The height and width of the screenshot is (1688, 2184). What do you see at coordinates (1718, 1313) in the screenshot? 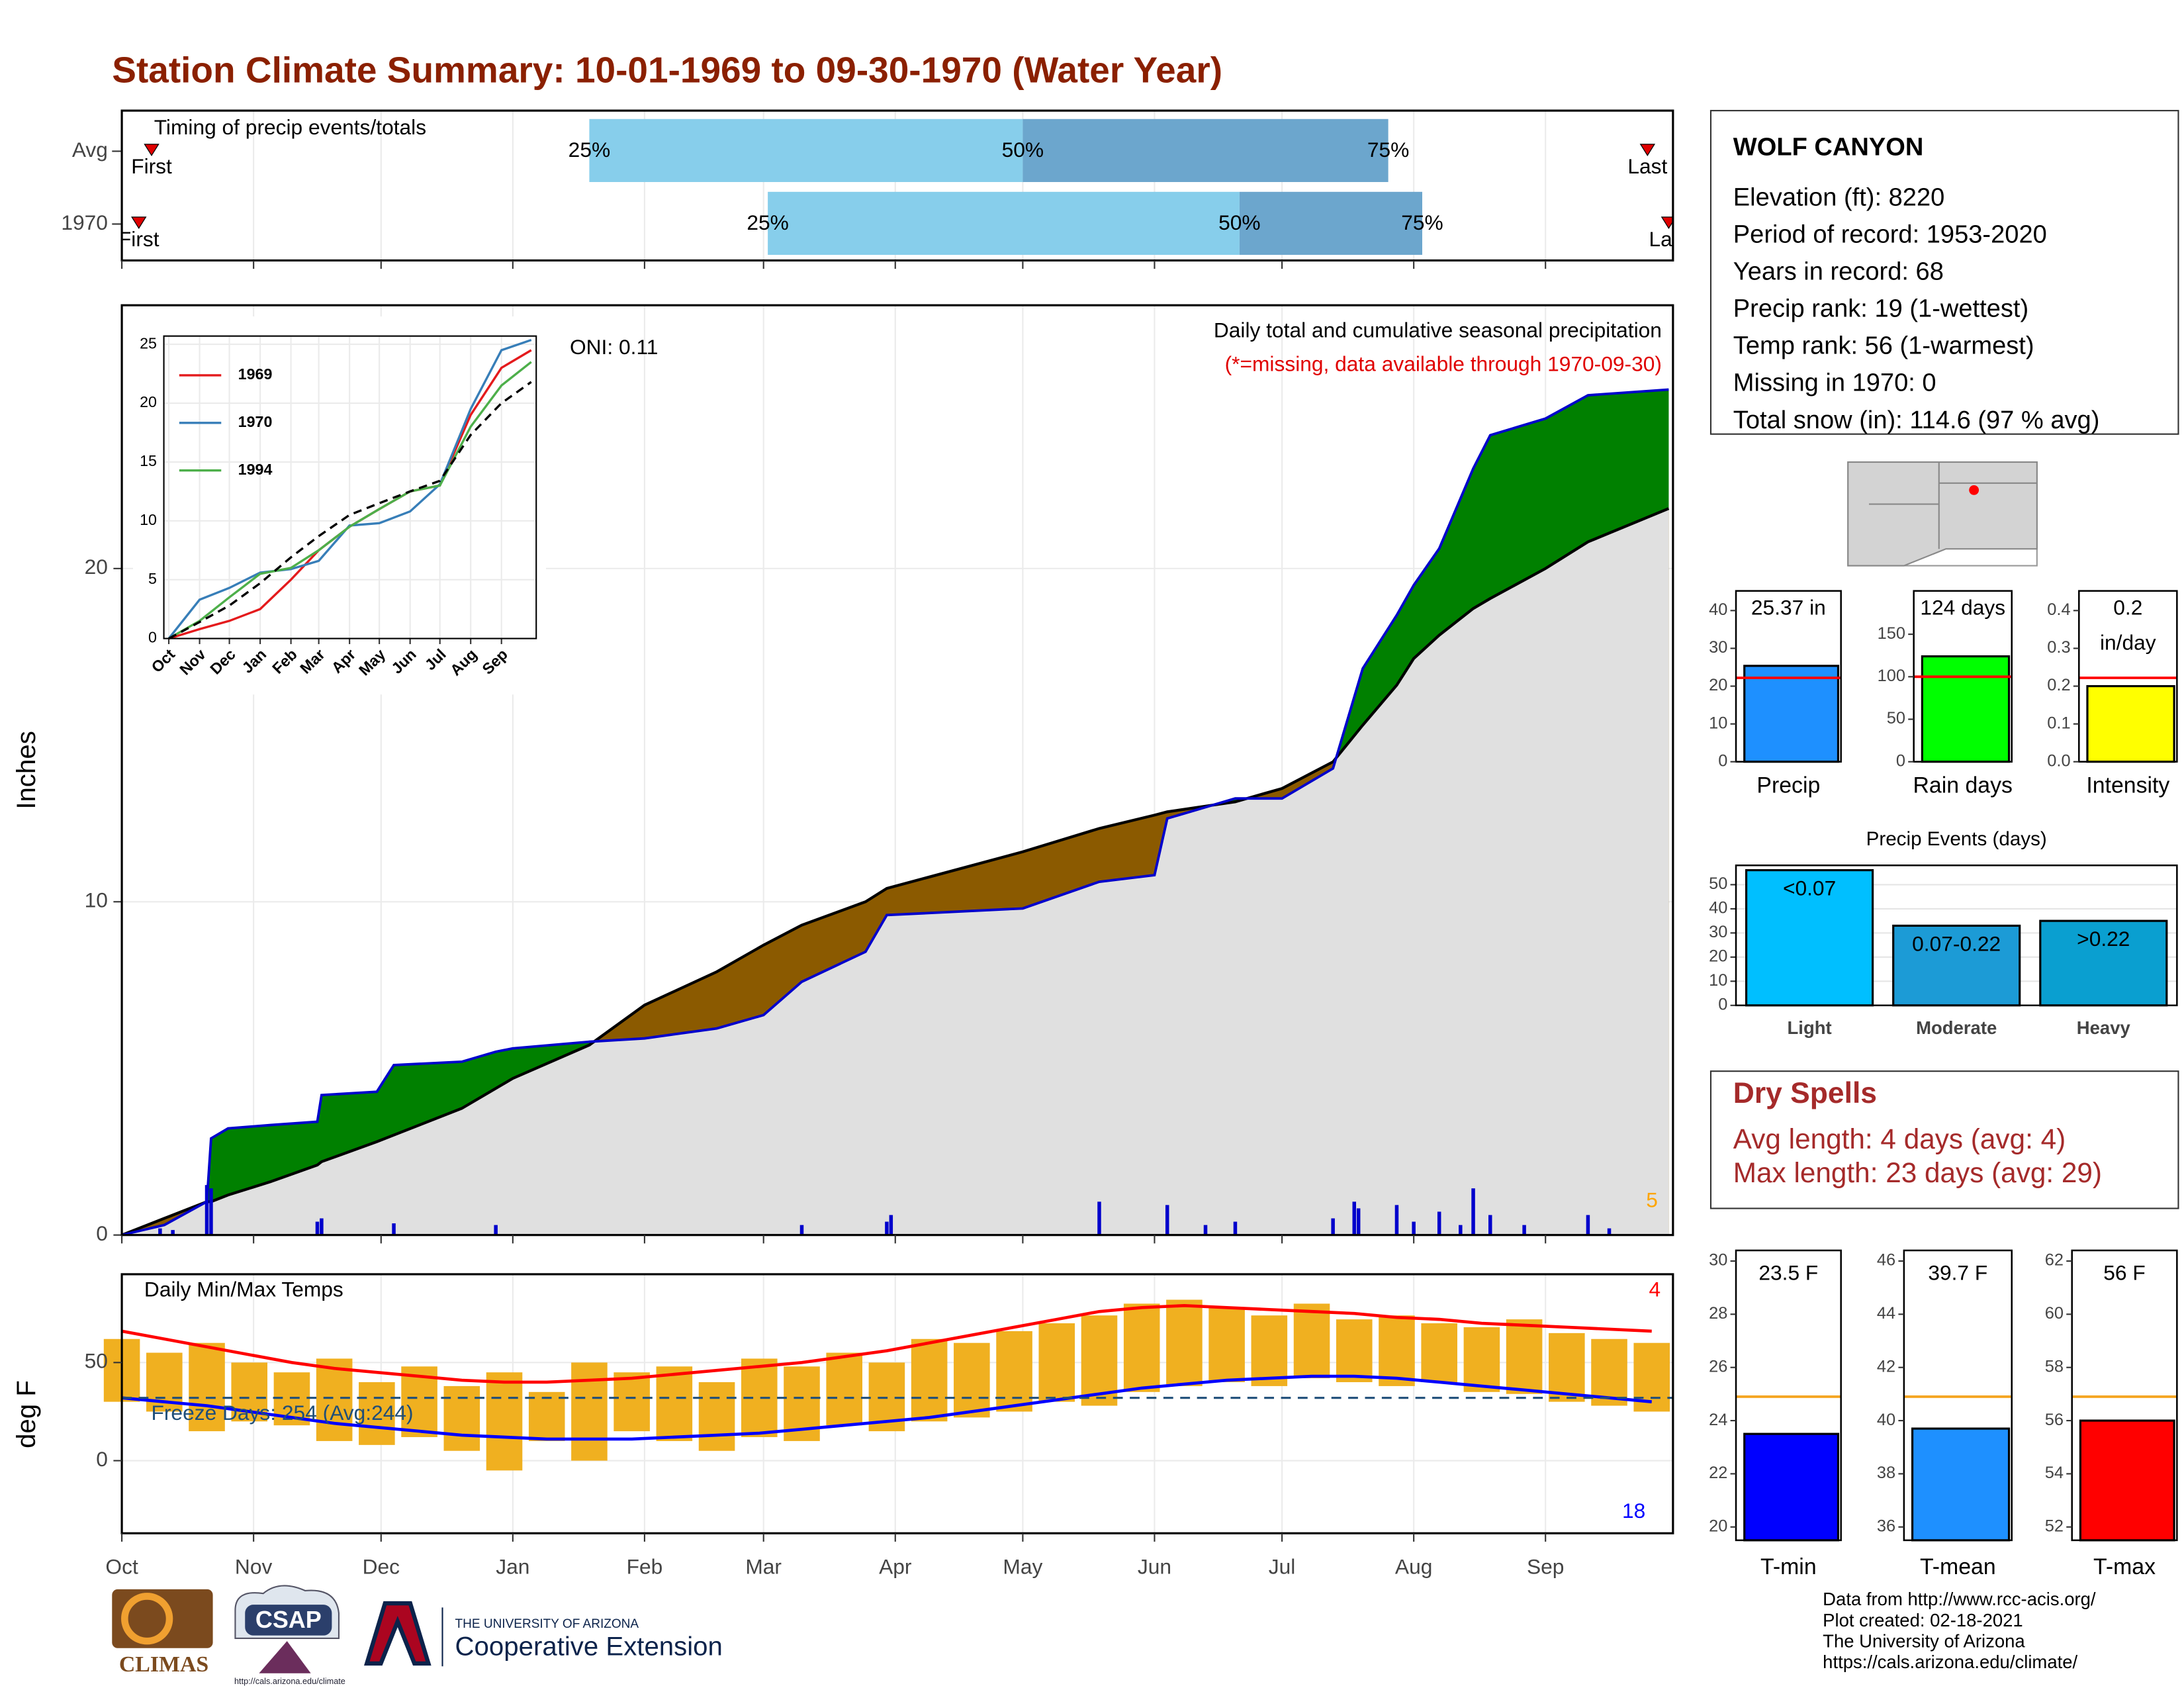
I see `y-tick-label: 28` at bounding box center [1718, 1313].